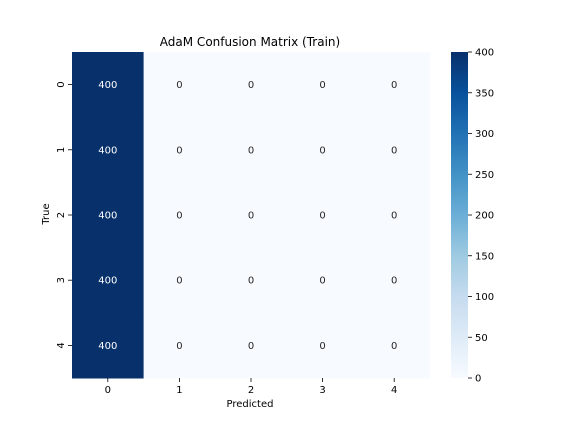 The height and width of the screenshot is (432, 576). Describe the element at coordinates (108, 390) in the screenshot. I see `x-tick-label: 0` at that location.